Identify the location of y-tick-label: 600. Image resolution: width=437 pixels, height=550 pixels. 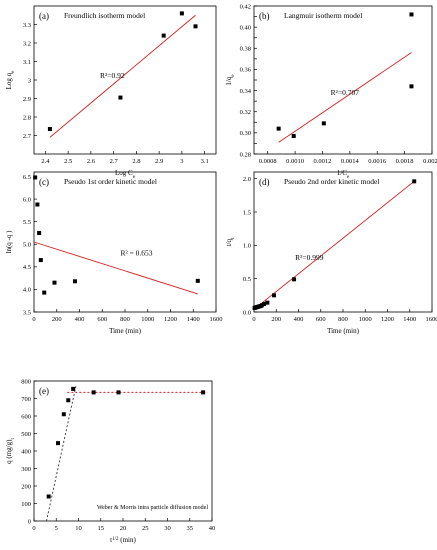
(26, 416).